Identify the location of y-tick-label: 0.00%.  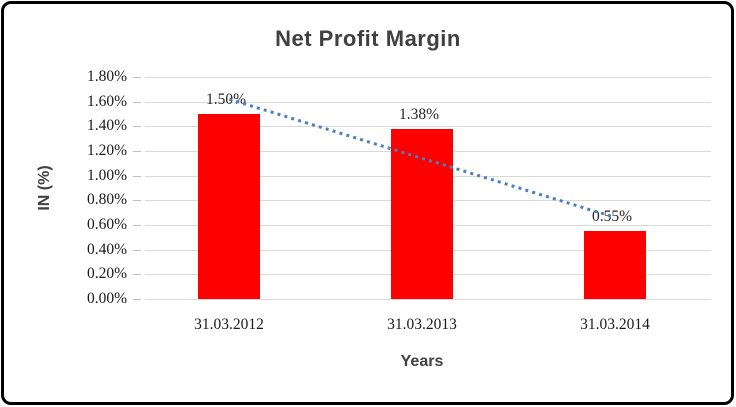
(106, 298).